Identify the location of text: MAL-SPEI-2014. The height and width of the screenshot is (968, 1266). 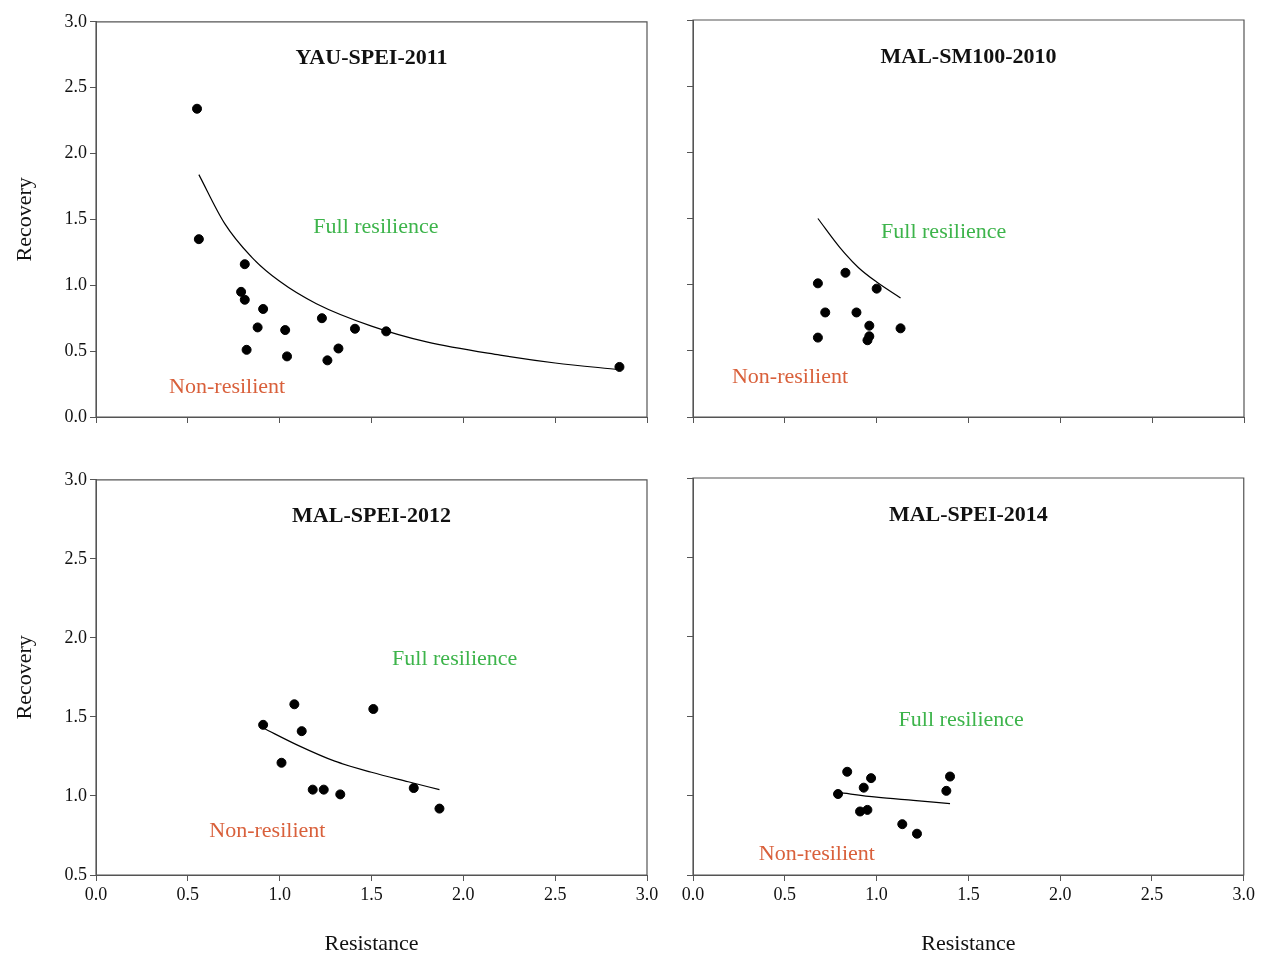
(968, 513).